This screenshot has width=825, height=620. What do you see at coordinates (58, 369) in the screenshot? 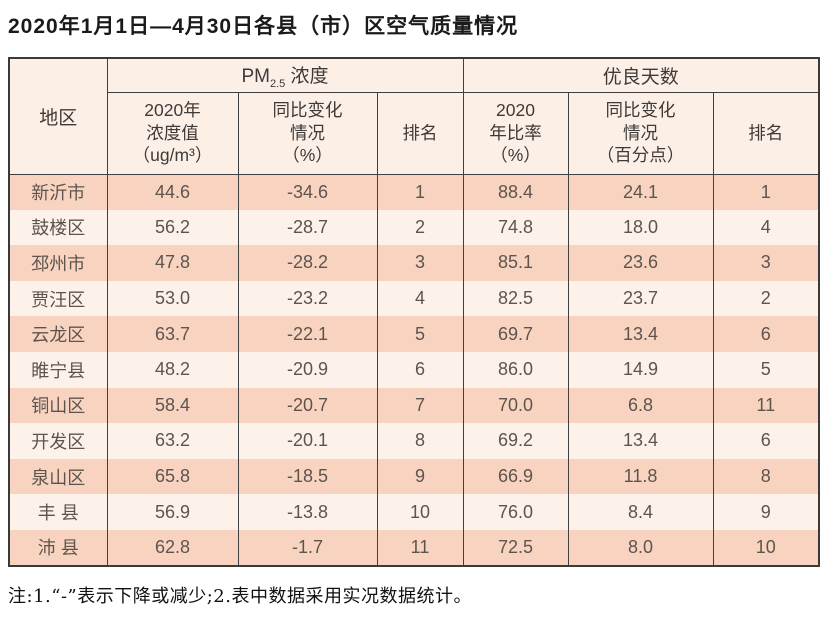
I see `cell-region: 睢宁县` at bounding box center [58, 369].